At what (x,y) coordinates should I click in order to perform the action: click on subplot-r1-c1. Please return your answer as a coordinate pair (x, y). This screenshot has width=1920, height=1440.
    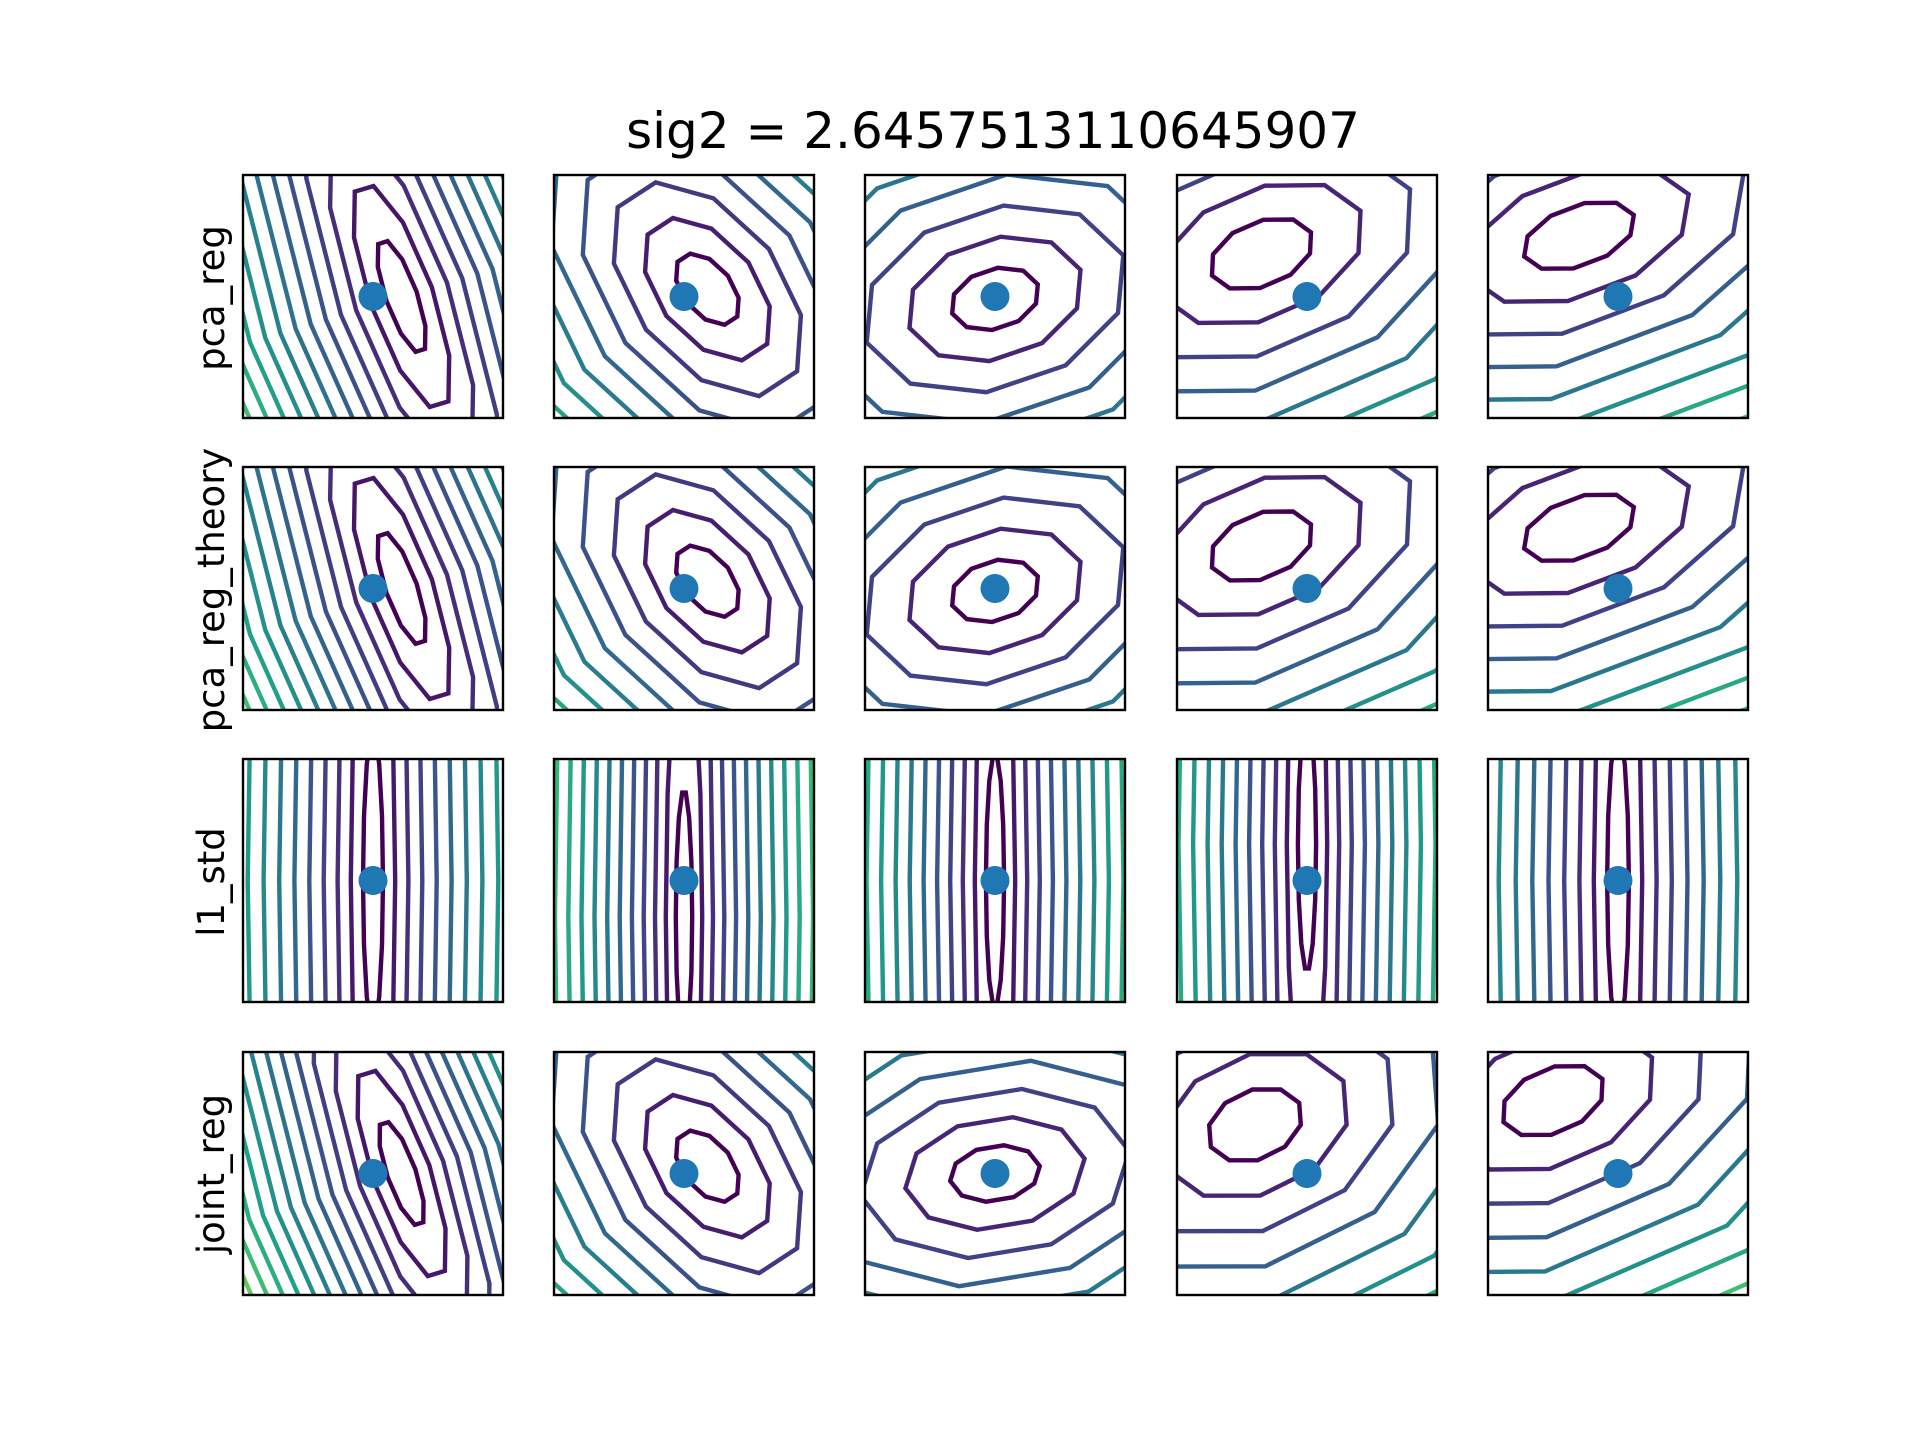
    Looking at the image, I should click on (373, 296).